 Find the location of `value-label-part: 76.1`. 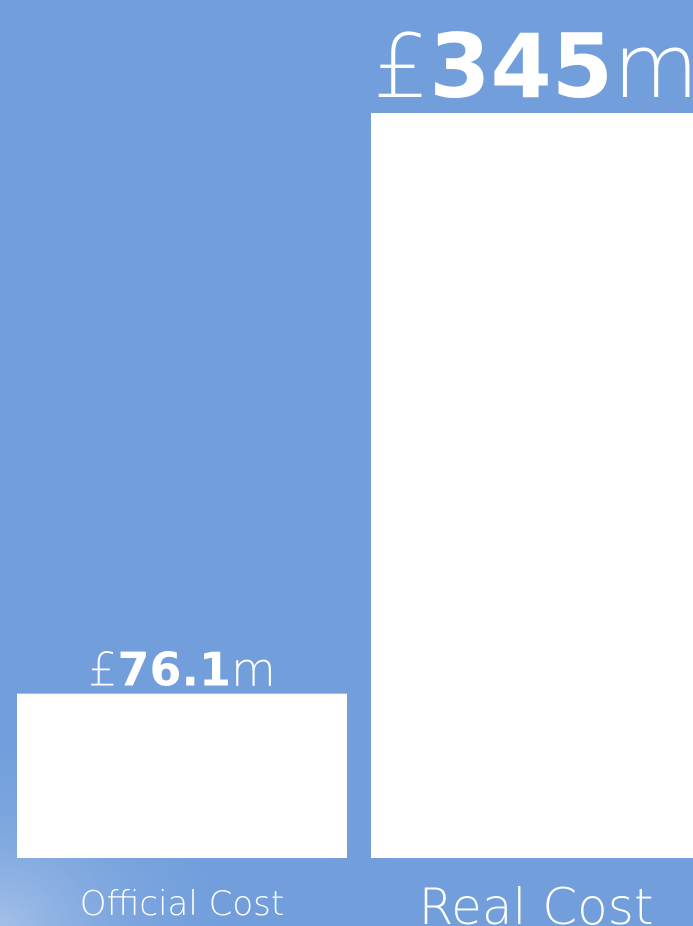

value-label-part: 76.1 is located at coordinates (174, 669).